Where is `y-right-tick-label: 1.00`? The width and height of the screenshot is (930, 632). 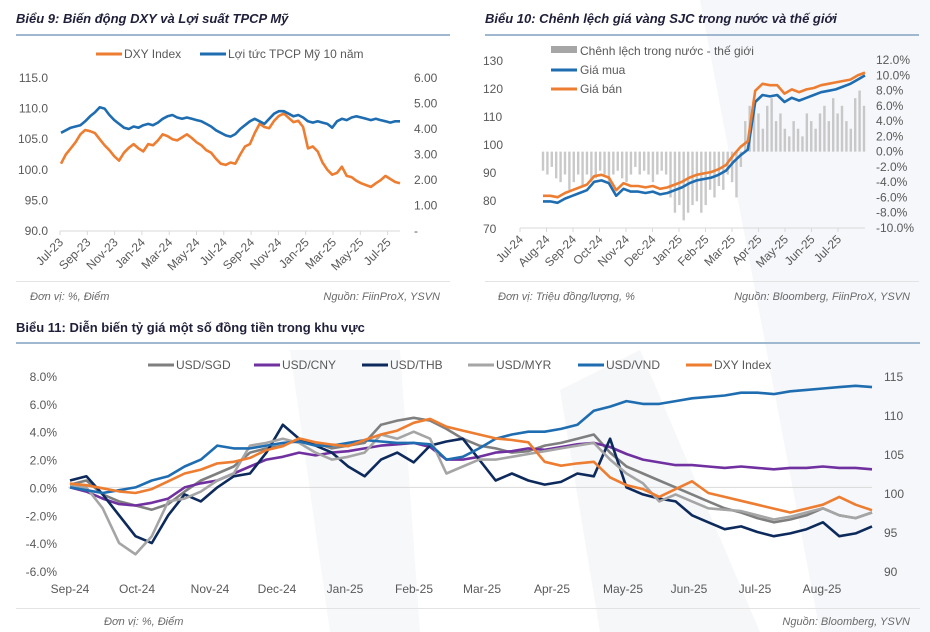
y-right-tick-label: 1.00 is located at coordinates (426, 206).